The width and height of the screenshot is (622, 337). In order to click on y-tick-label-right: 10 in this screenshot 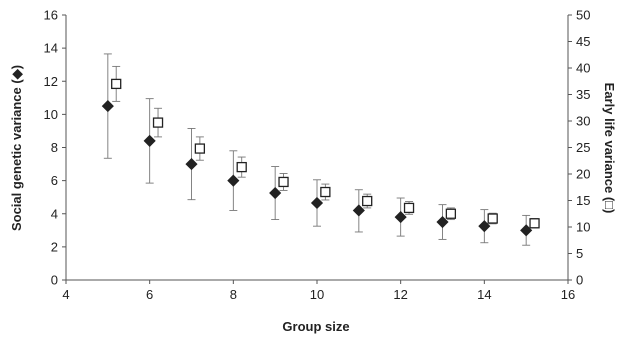, I will do `click(583, 227)`.